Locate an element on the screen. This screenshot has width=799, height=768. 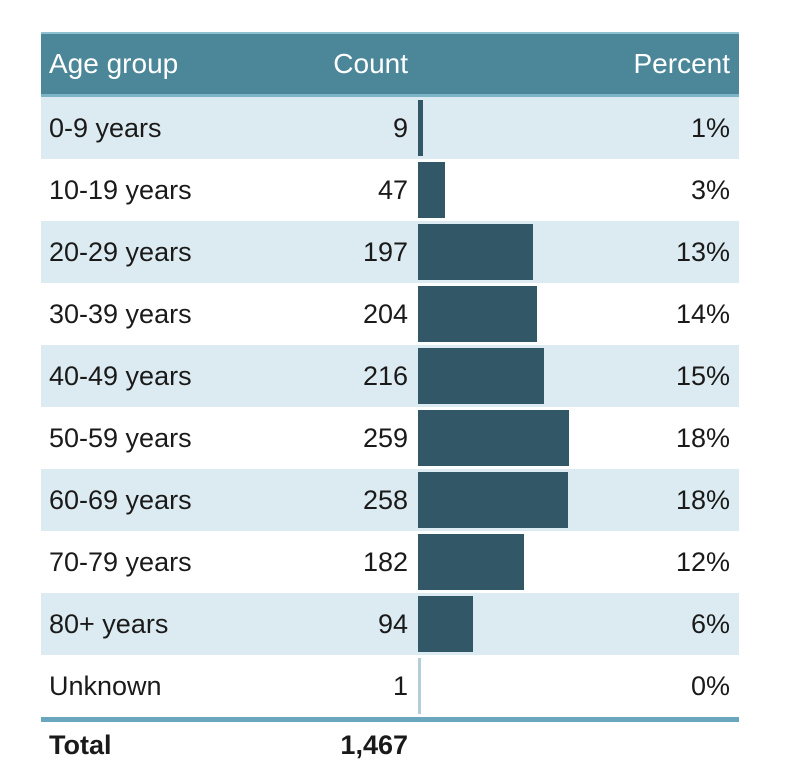
total-separator-line is located at coordinates (390, 719).